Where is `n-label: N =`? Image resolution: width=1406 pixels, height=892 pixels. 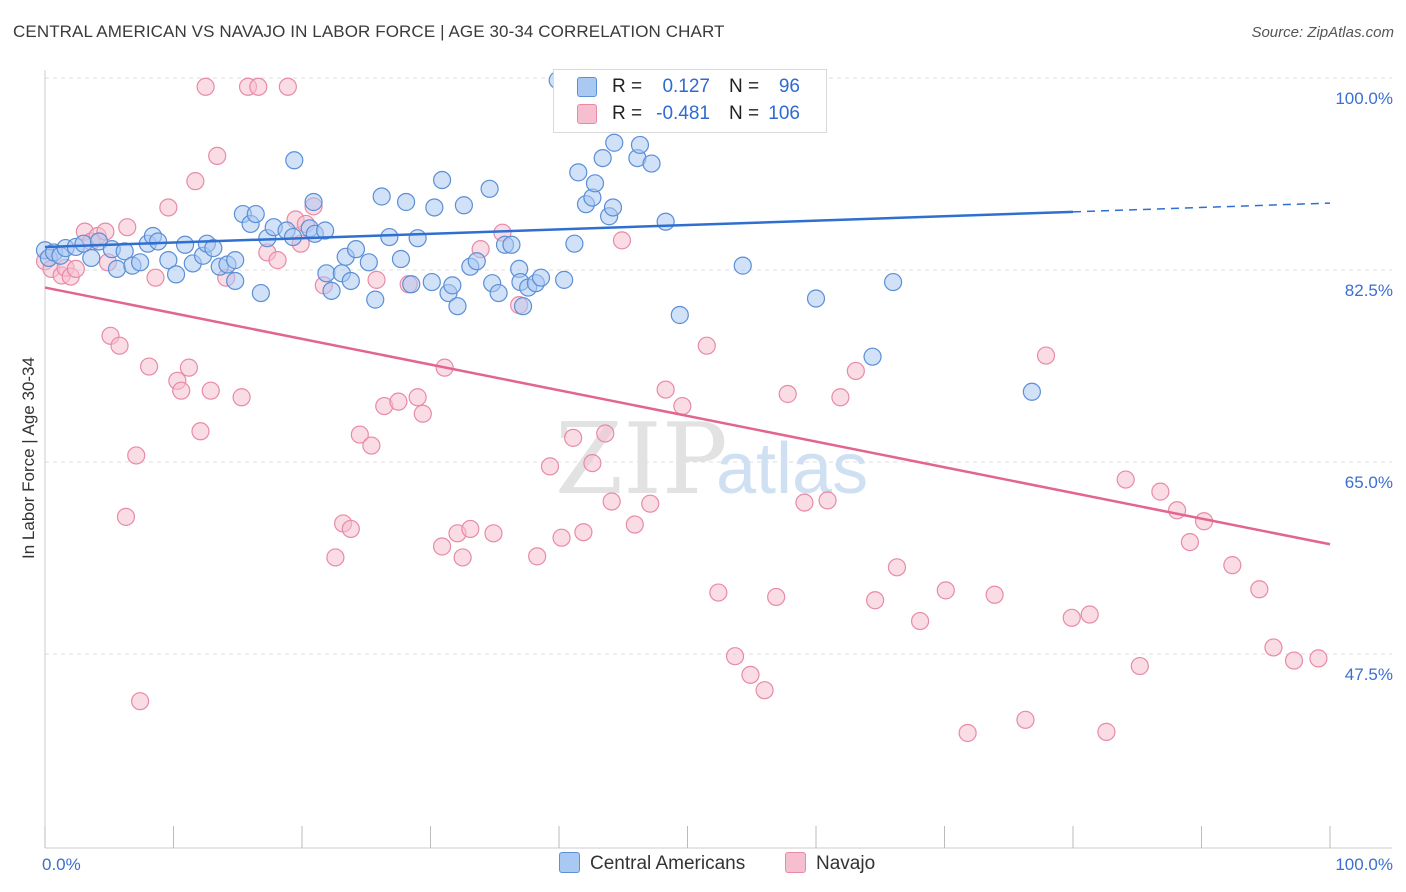
n-label: N = is located at coordinates (744, 86).